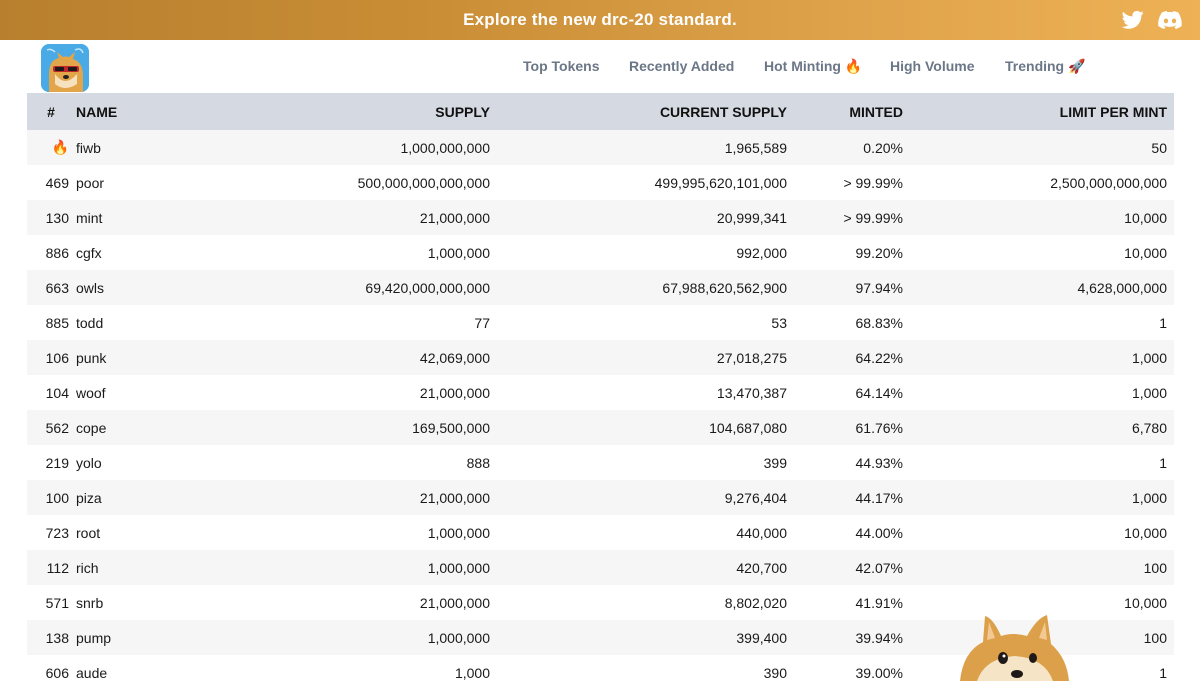 The height and width of the screenshot is (681, 1200). I want to click on table-row: 219 yolo 888 399 44.93% 1, so click(600, 462).